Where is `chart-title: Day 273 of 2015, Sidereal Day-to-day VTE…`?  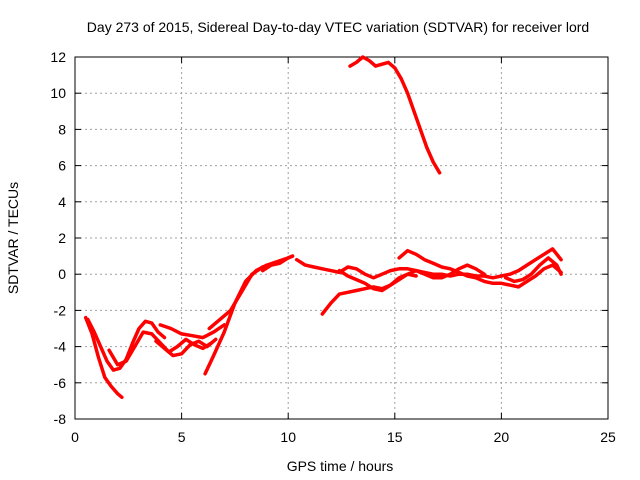
chart-title: Day 273 of 2015, Sidereal Day-to-day VTE… is located at coordinates (338, 27).